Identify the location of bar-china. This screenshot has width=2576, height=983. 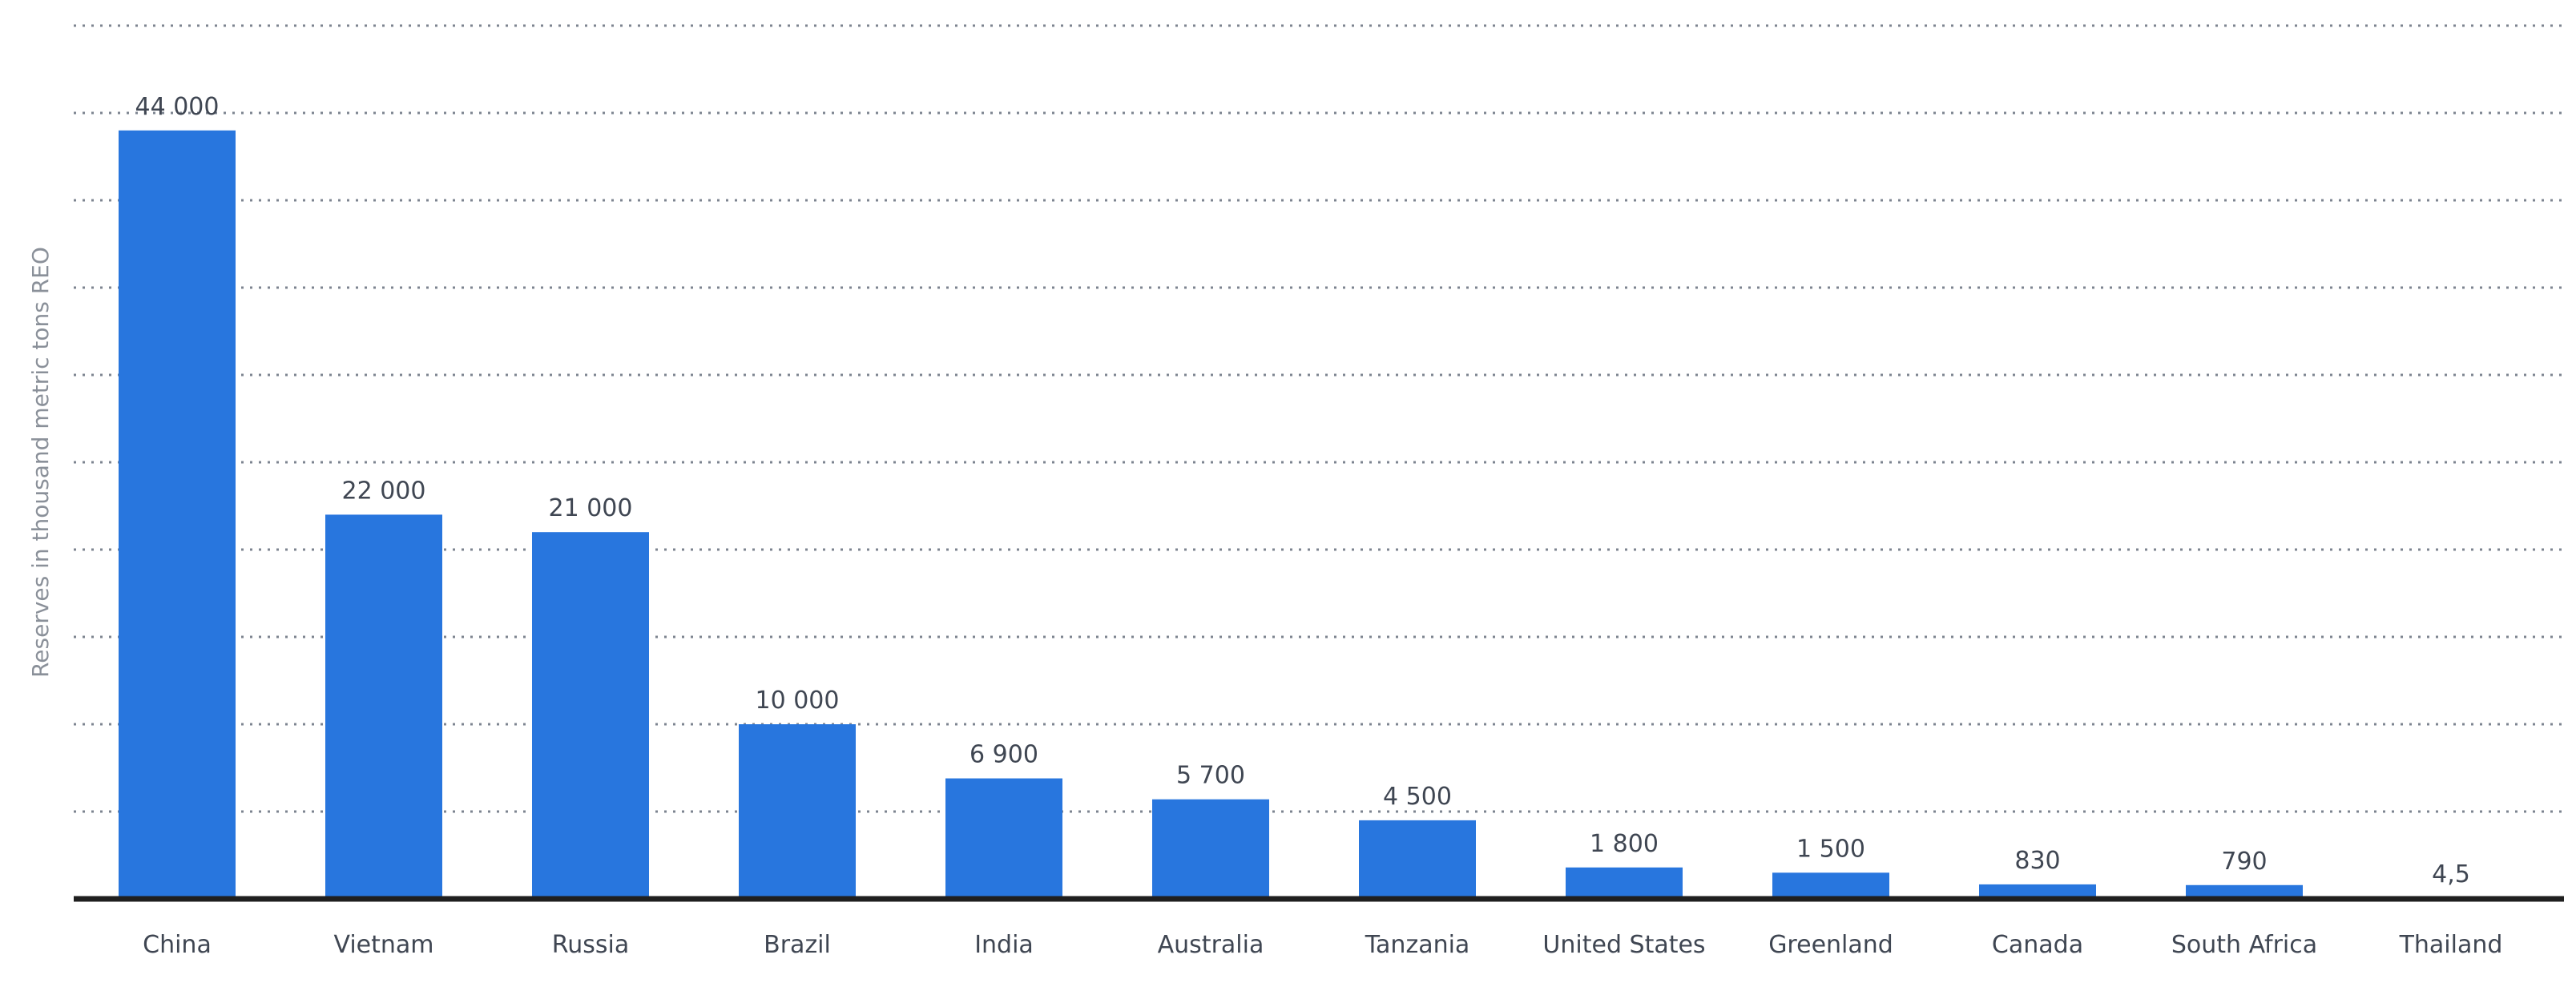
(177, 515).